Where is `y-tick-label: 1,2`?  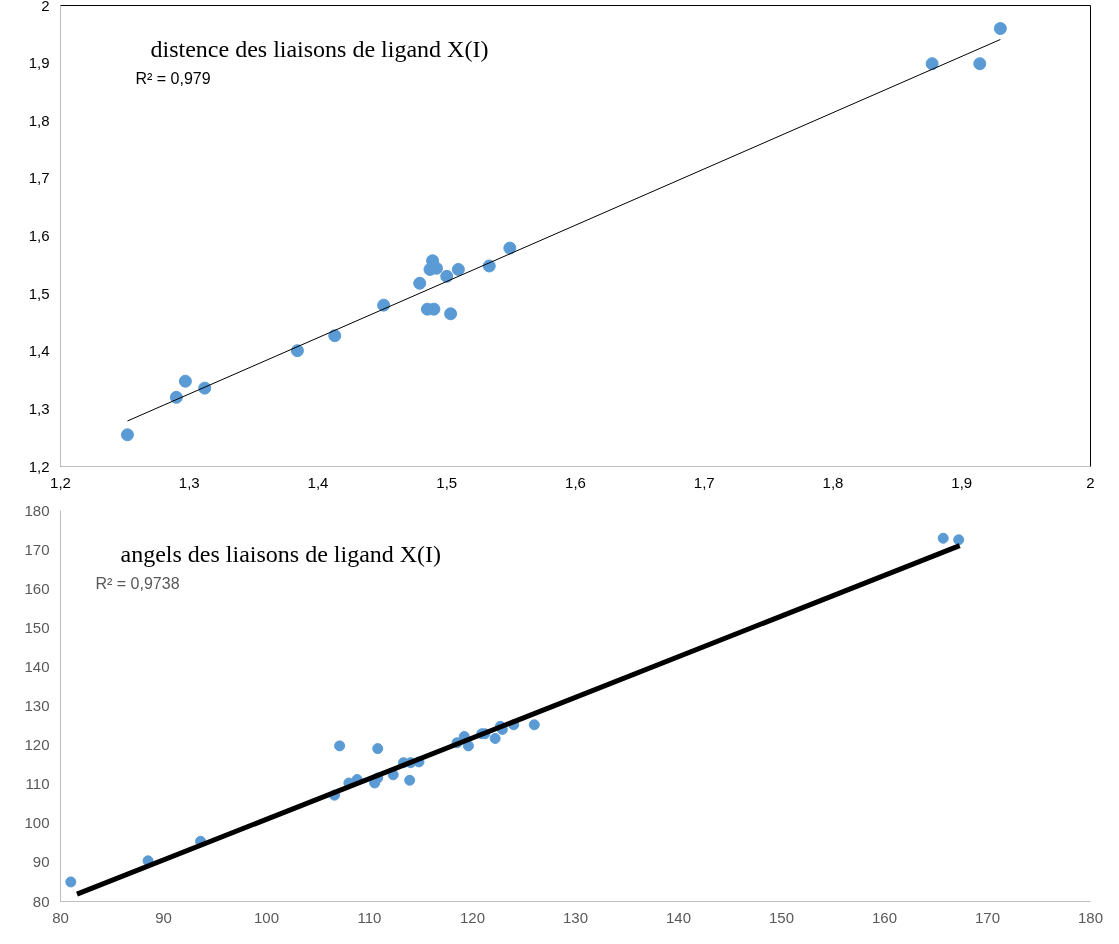
y-tick-label: 1,2 is located at coordinates (39, 466).